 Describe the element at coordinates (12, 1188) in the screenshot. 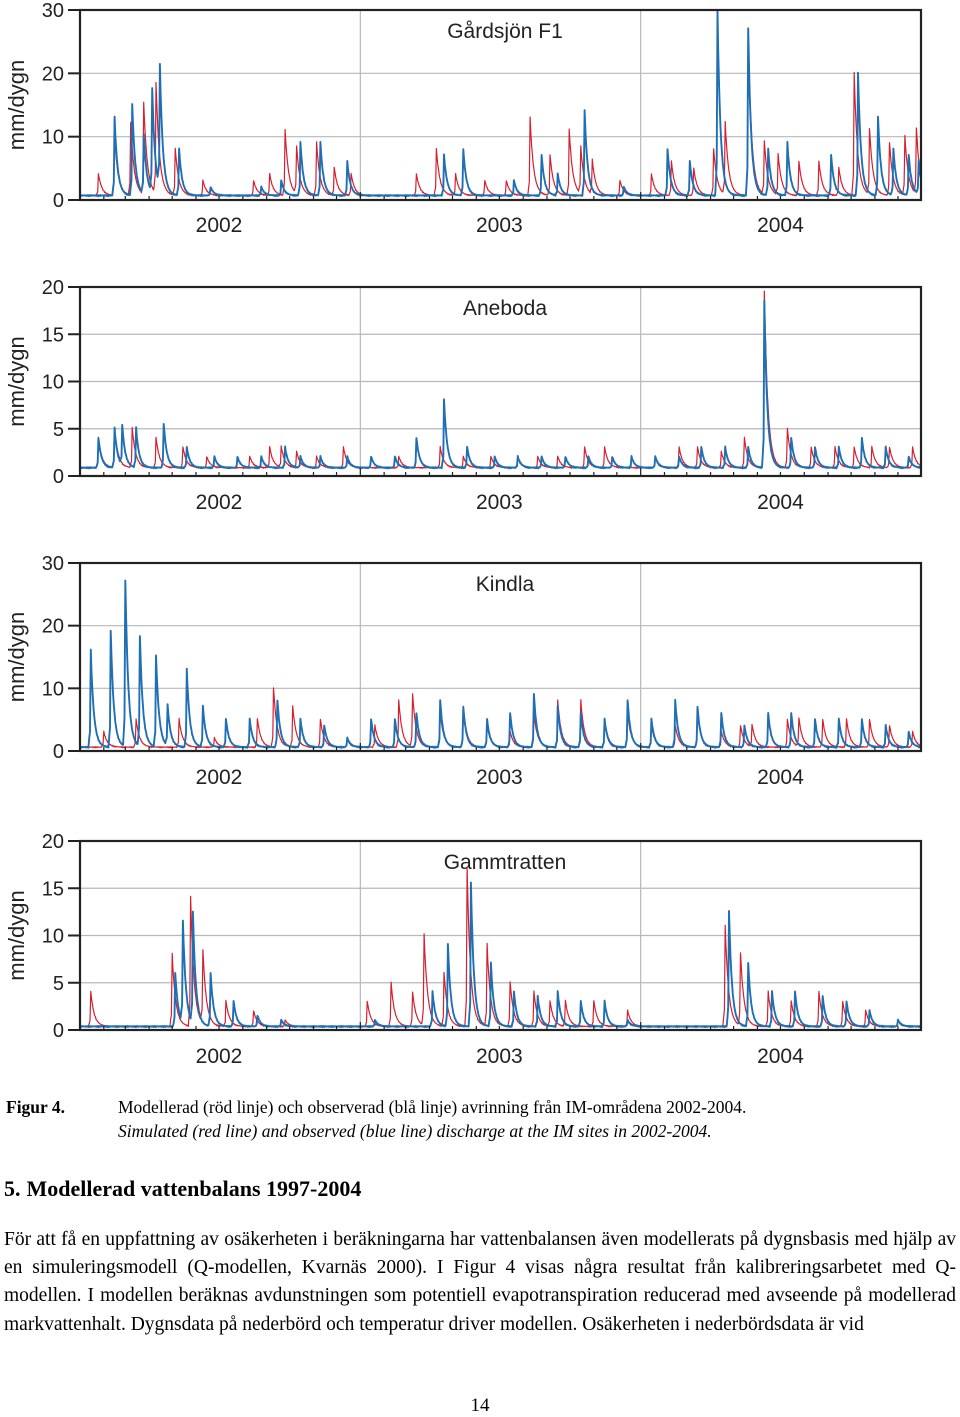

I see `section-number: 5.` at that location.